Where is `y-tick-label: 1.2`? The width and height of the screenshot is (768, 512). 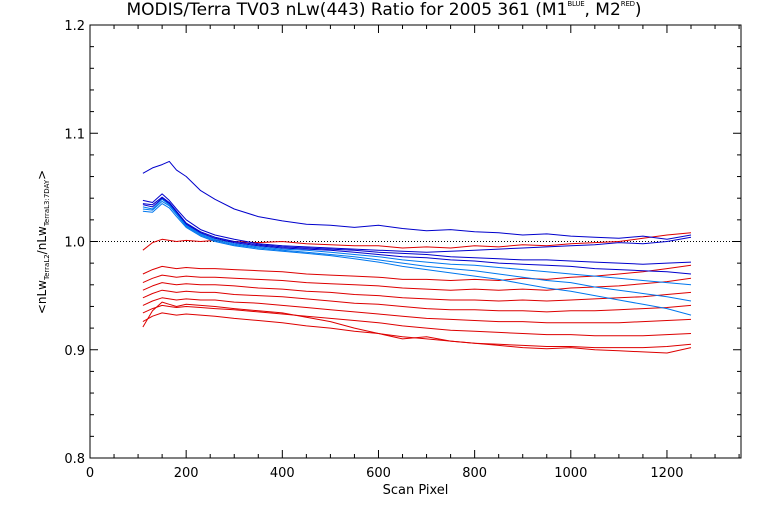
y-tick-label: 1.2 is located at coordinates (74, 26).